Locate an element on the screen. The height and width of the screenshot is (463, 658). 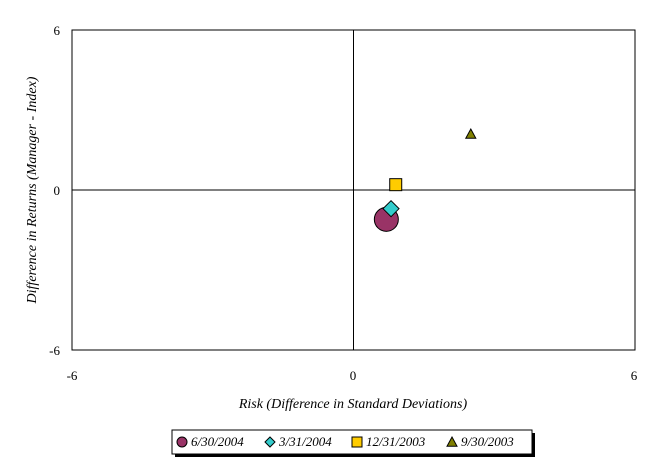
legend: 6/30/2004 3/31/2004 12/31/2003 9/30/2003 is located at coordinates (353, 443).